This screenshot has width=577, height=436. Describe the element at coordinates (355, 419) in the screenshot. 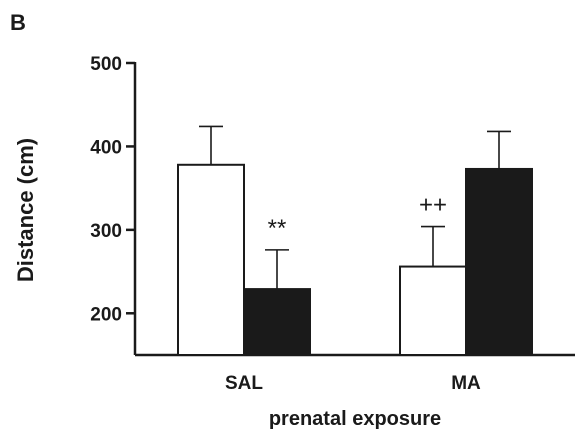

I see `x-axis-label: prenatal exposure` at that location.